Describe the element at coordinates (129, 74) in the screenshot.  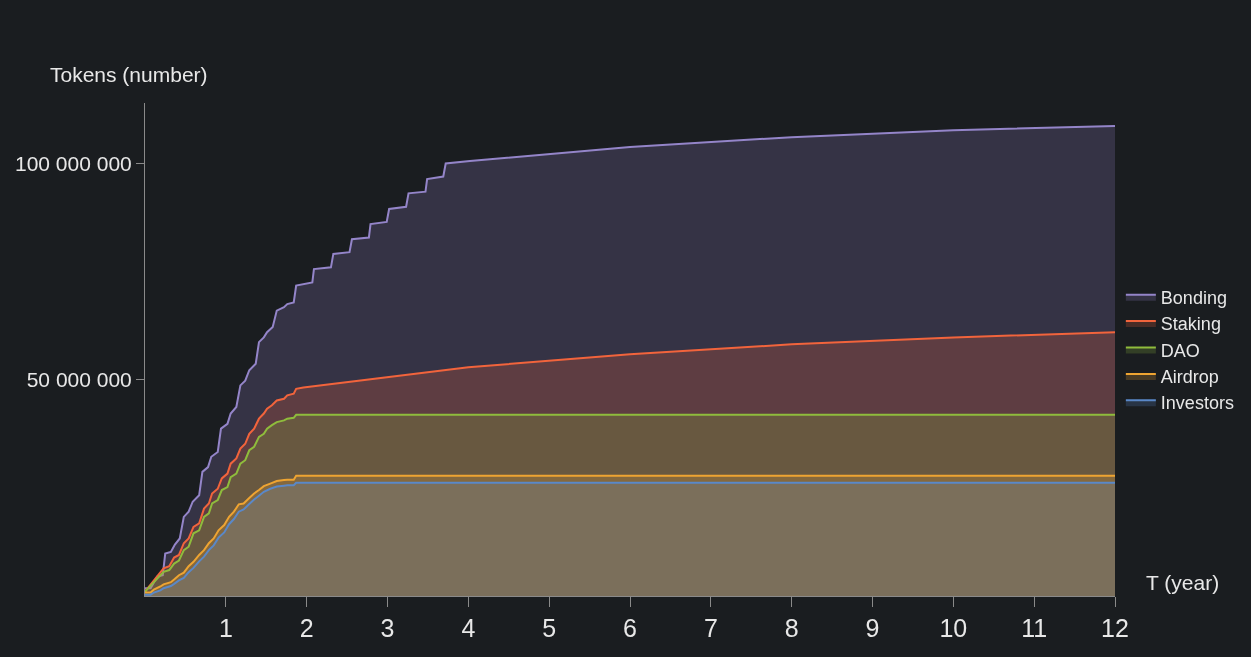
I see `y-axis-title: Tokens (number)` at that location.